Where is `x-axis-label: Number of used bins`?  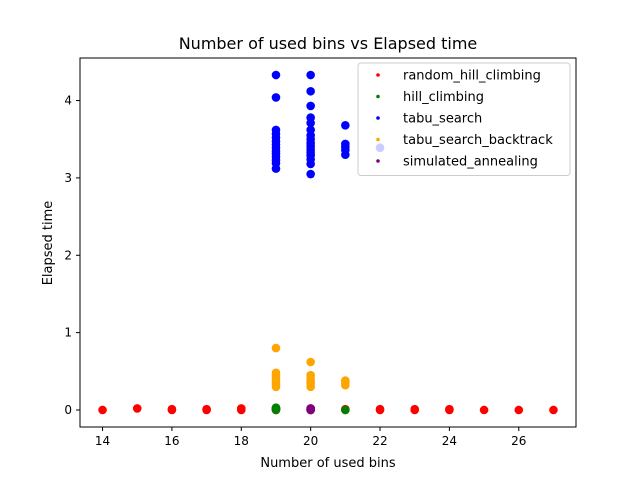
x-axis-label: Number of used bins is located at coordinates (328, 463).